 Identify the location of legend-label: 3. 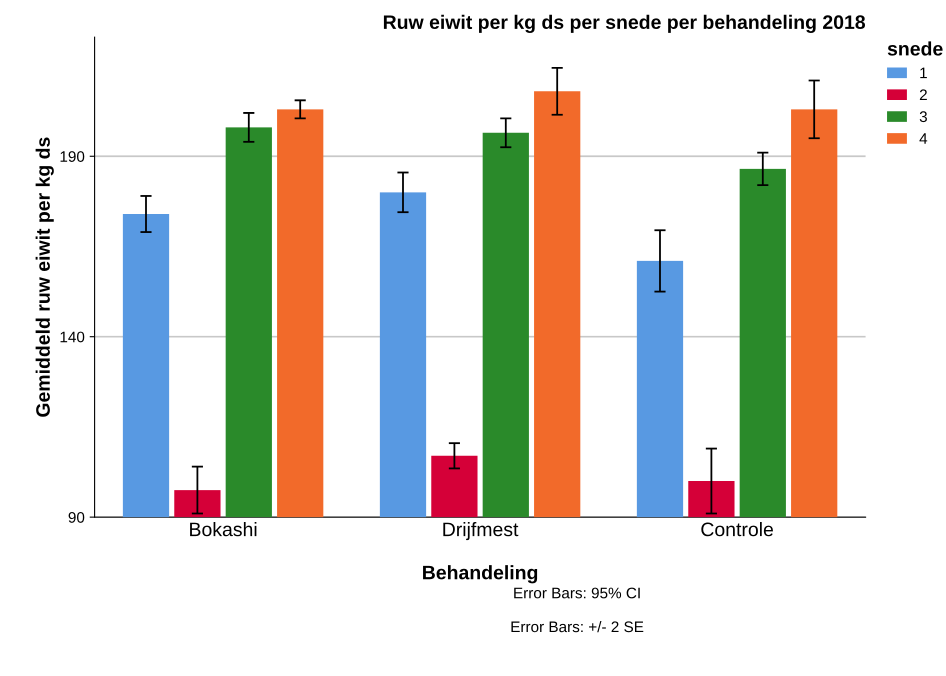
(923, 116).